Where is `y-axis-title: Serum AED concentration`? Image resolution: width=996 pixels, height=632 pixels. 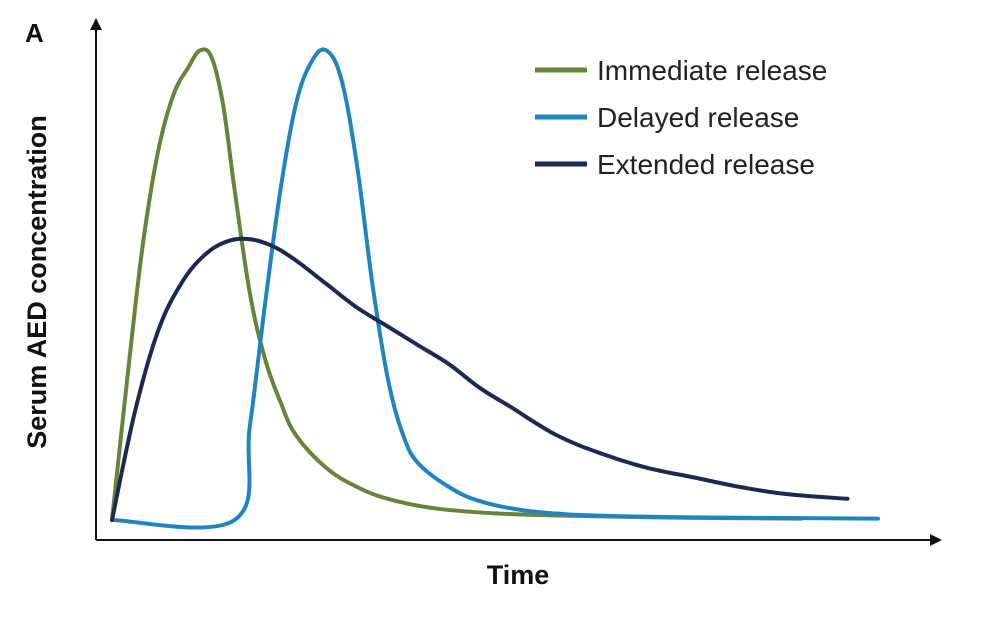
y-axis-title: Serum AED concentration is located at coordinates (37, 282).